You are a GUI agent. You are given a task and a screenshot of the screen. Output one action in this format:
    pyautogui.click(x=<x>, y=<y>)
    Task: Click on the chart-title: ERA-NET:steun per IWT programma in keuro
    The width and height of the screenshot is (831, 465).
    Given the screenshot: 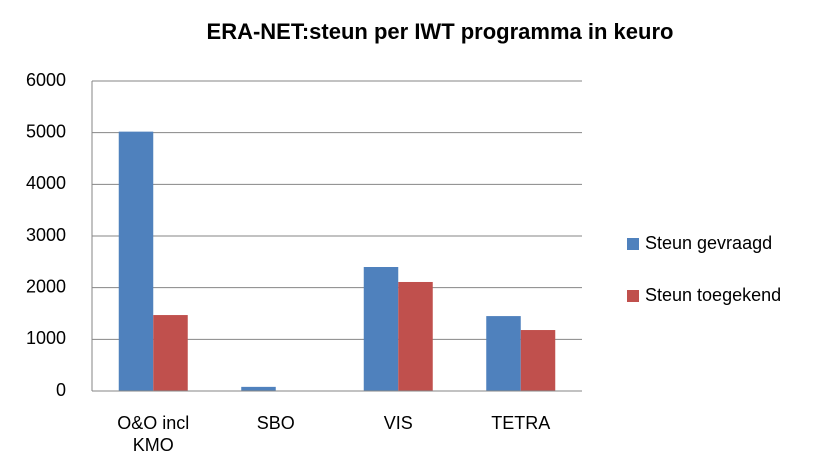 What is the action you would take?
    pyautogui.click(x=440, y=31)
    